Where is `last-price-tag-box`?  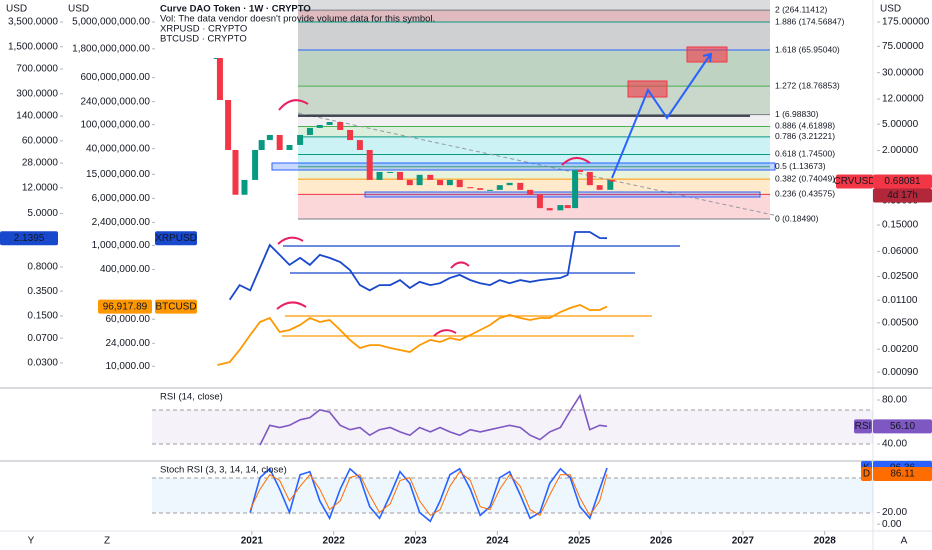 last-price-tag-box is located at coordinates (902, 181).